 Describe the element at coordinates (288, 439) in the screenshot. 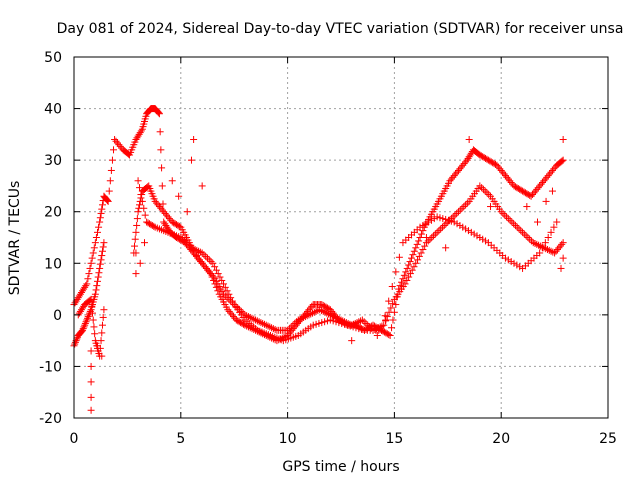

I see `x-tick-label: 10` at that location.